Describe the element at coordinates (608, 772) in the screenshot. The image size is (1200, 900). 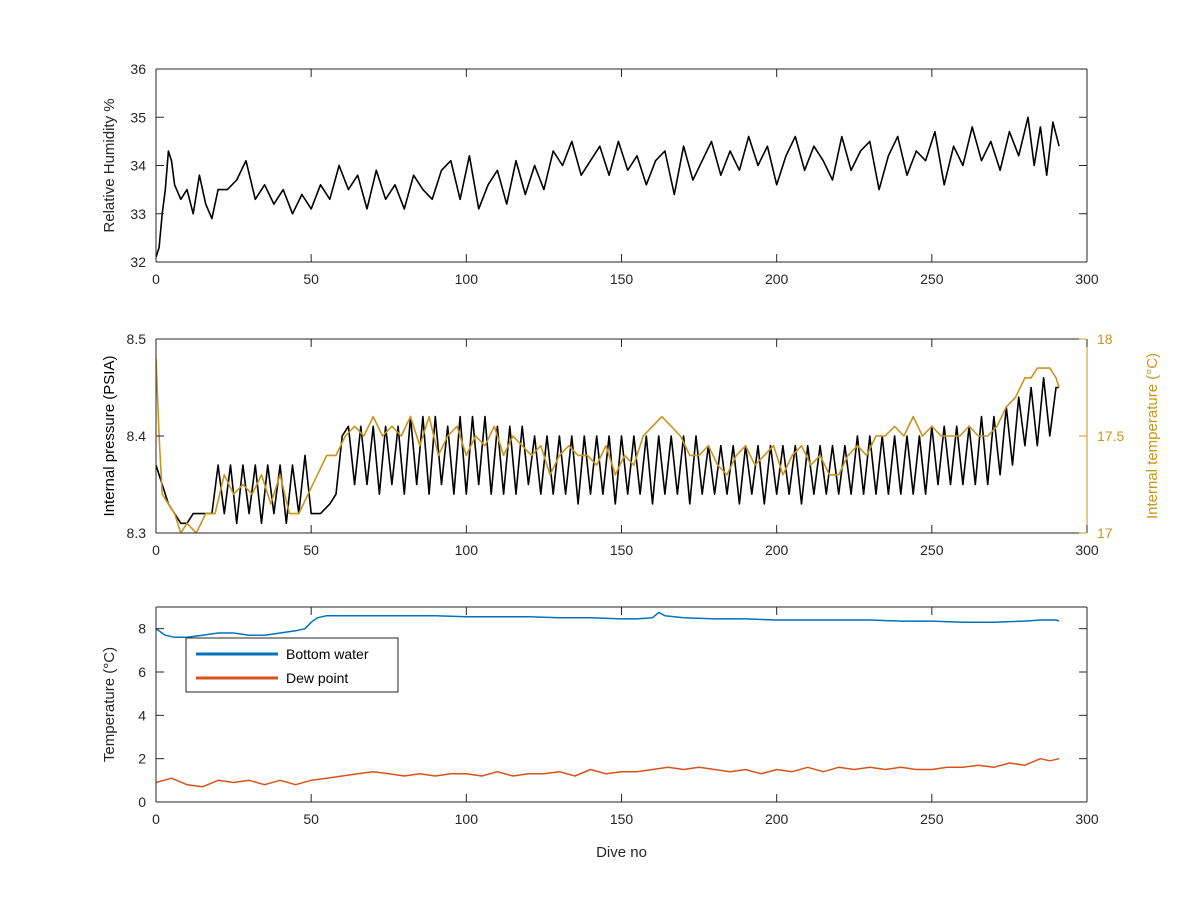
I see `series-line-dew-point` at that location.